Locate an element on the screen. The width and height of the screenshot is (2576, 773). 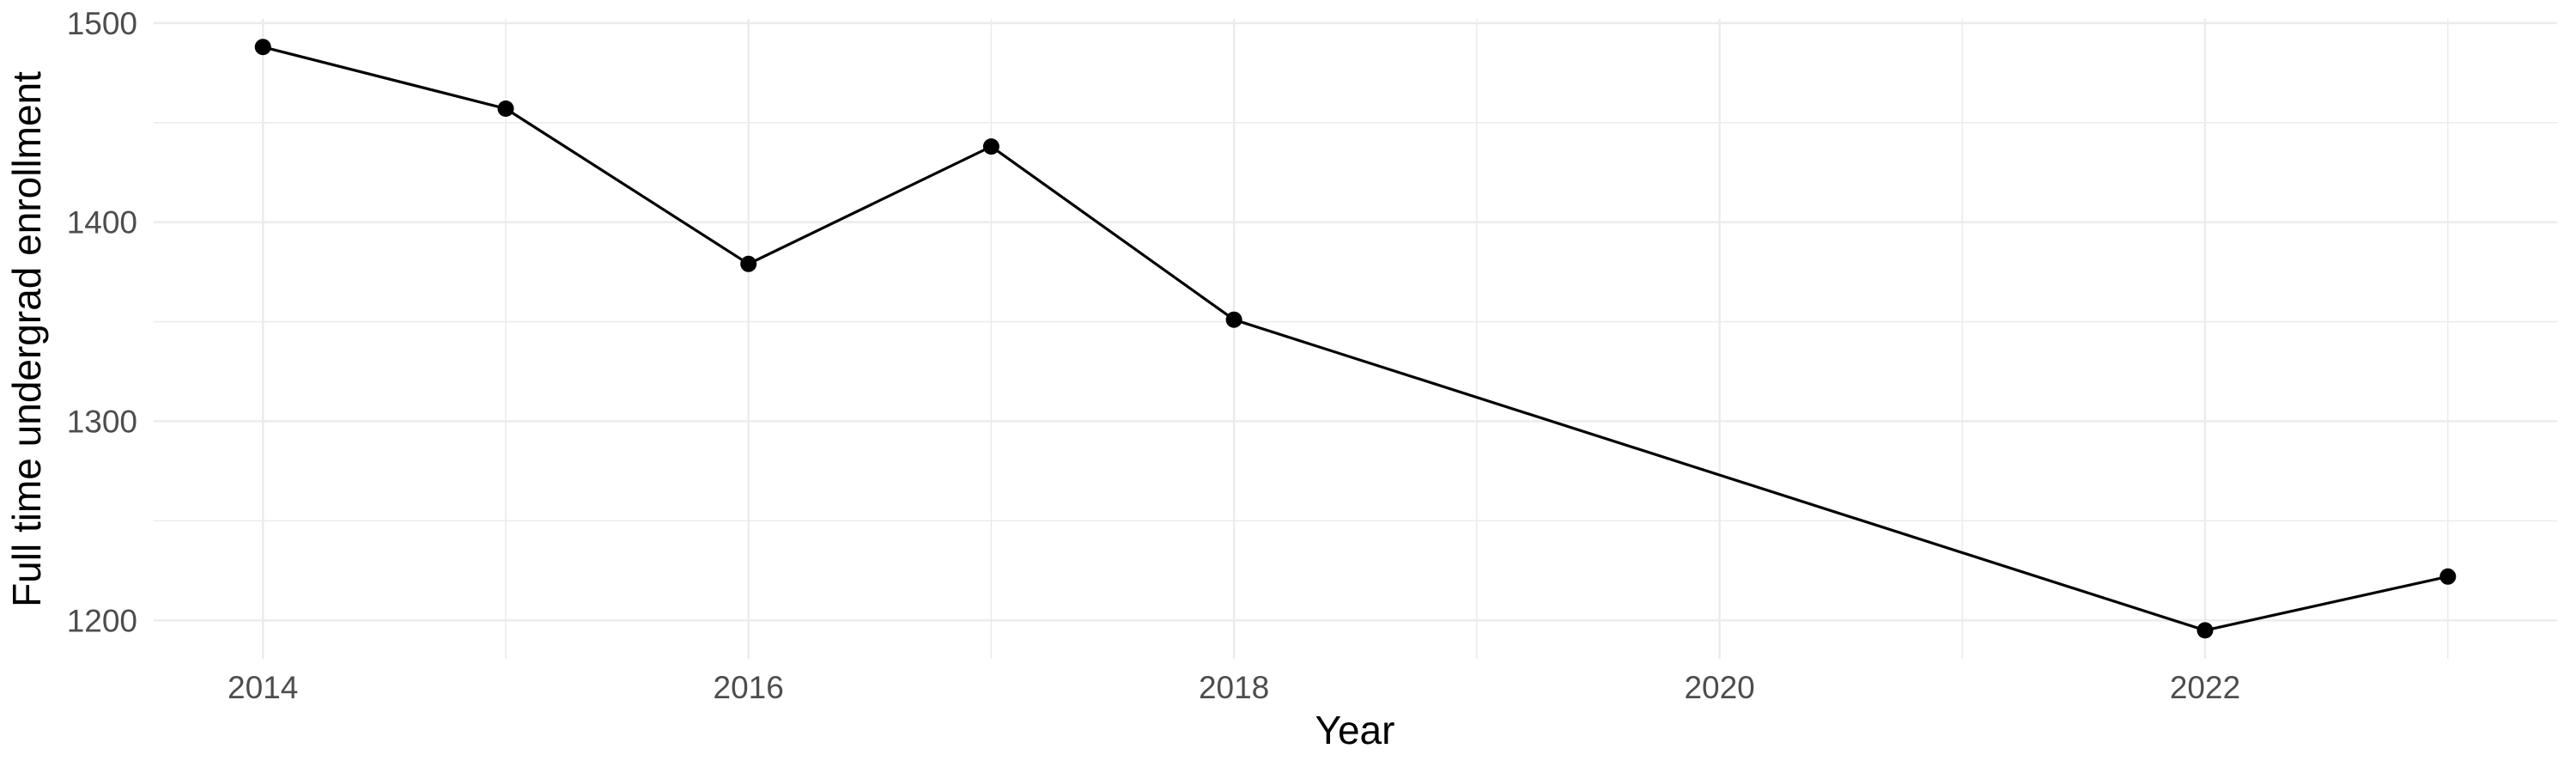
data-point-2018 is located at coordinates (1233, 319).